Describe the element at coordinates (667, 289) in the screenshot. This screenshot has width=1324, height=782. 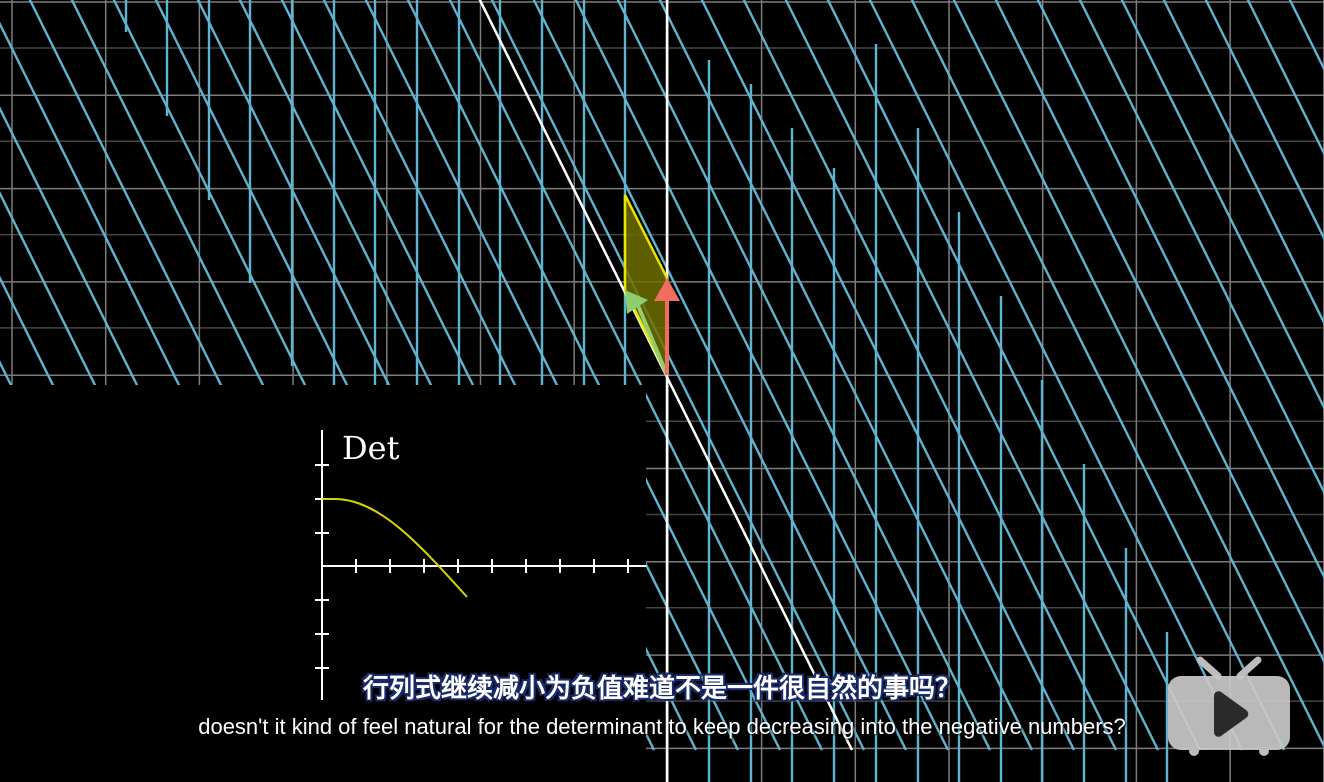
I see `vector-j-arrow-icon` at that location.